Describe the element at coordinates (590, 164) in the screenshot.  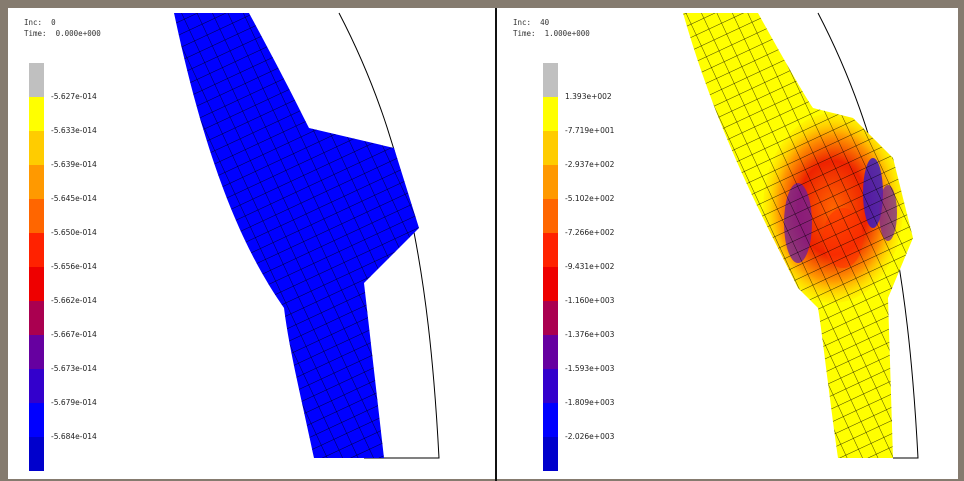
I see `legend-tick: -2.937e+002` at that location.